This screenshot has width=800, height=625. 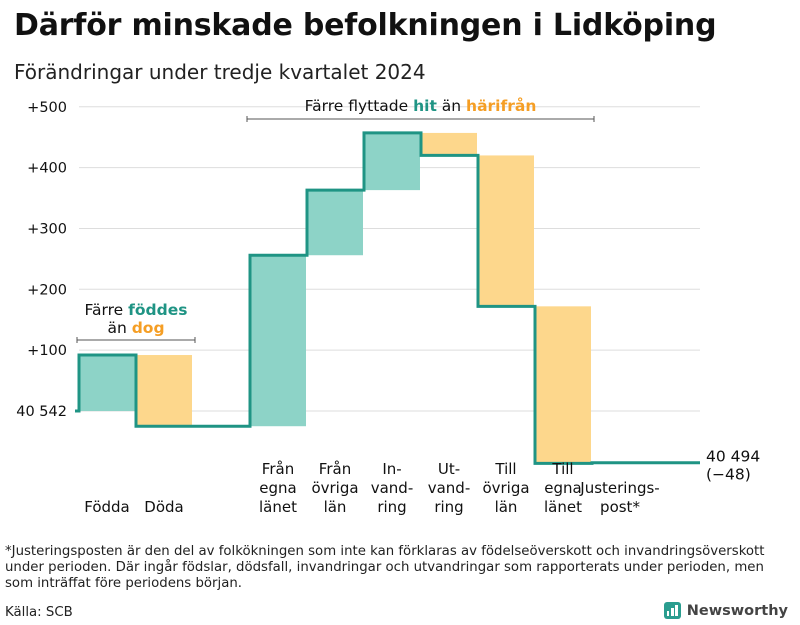 I want to click on annotation-migration: Färre flyttade hit än härifrån, so click(x=421, y=105).